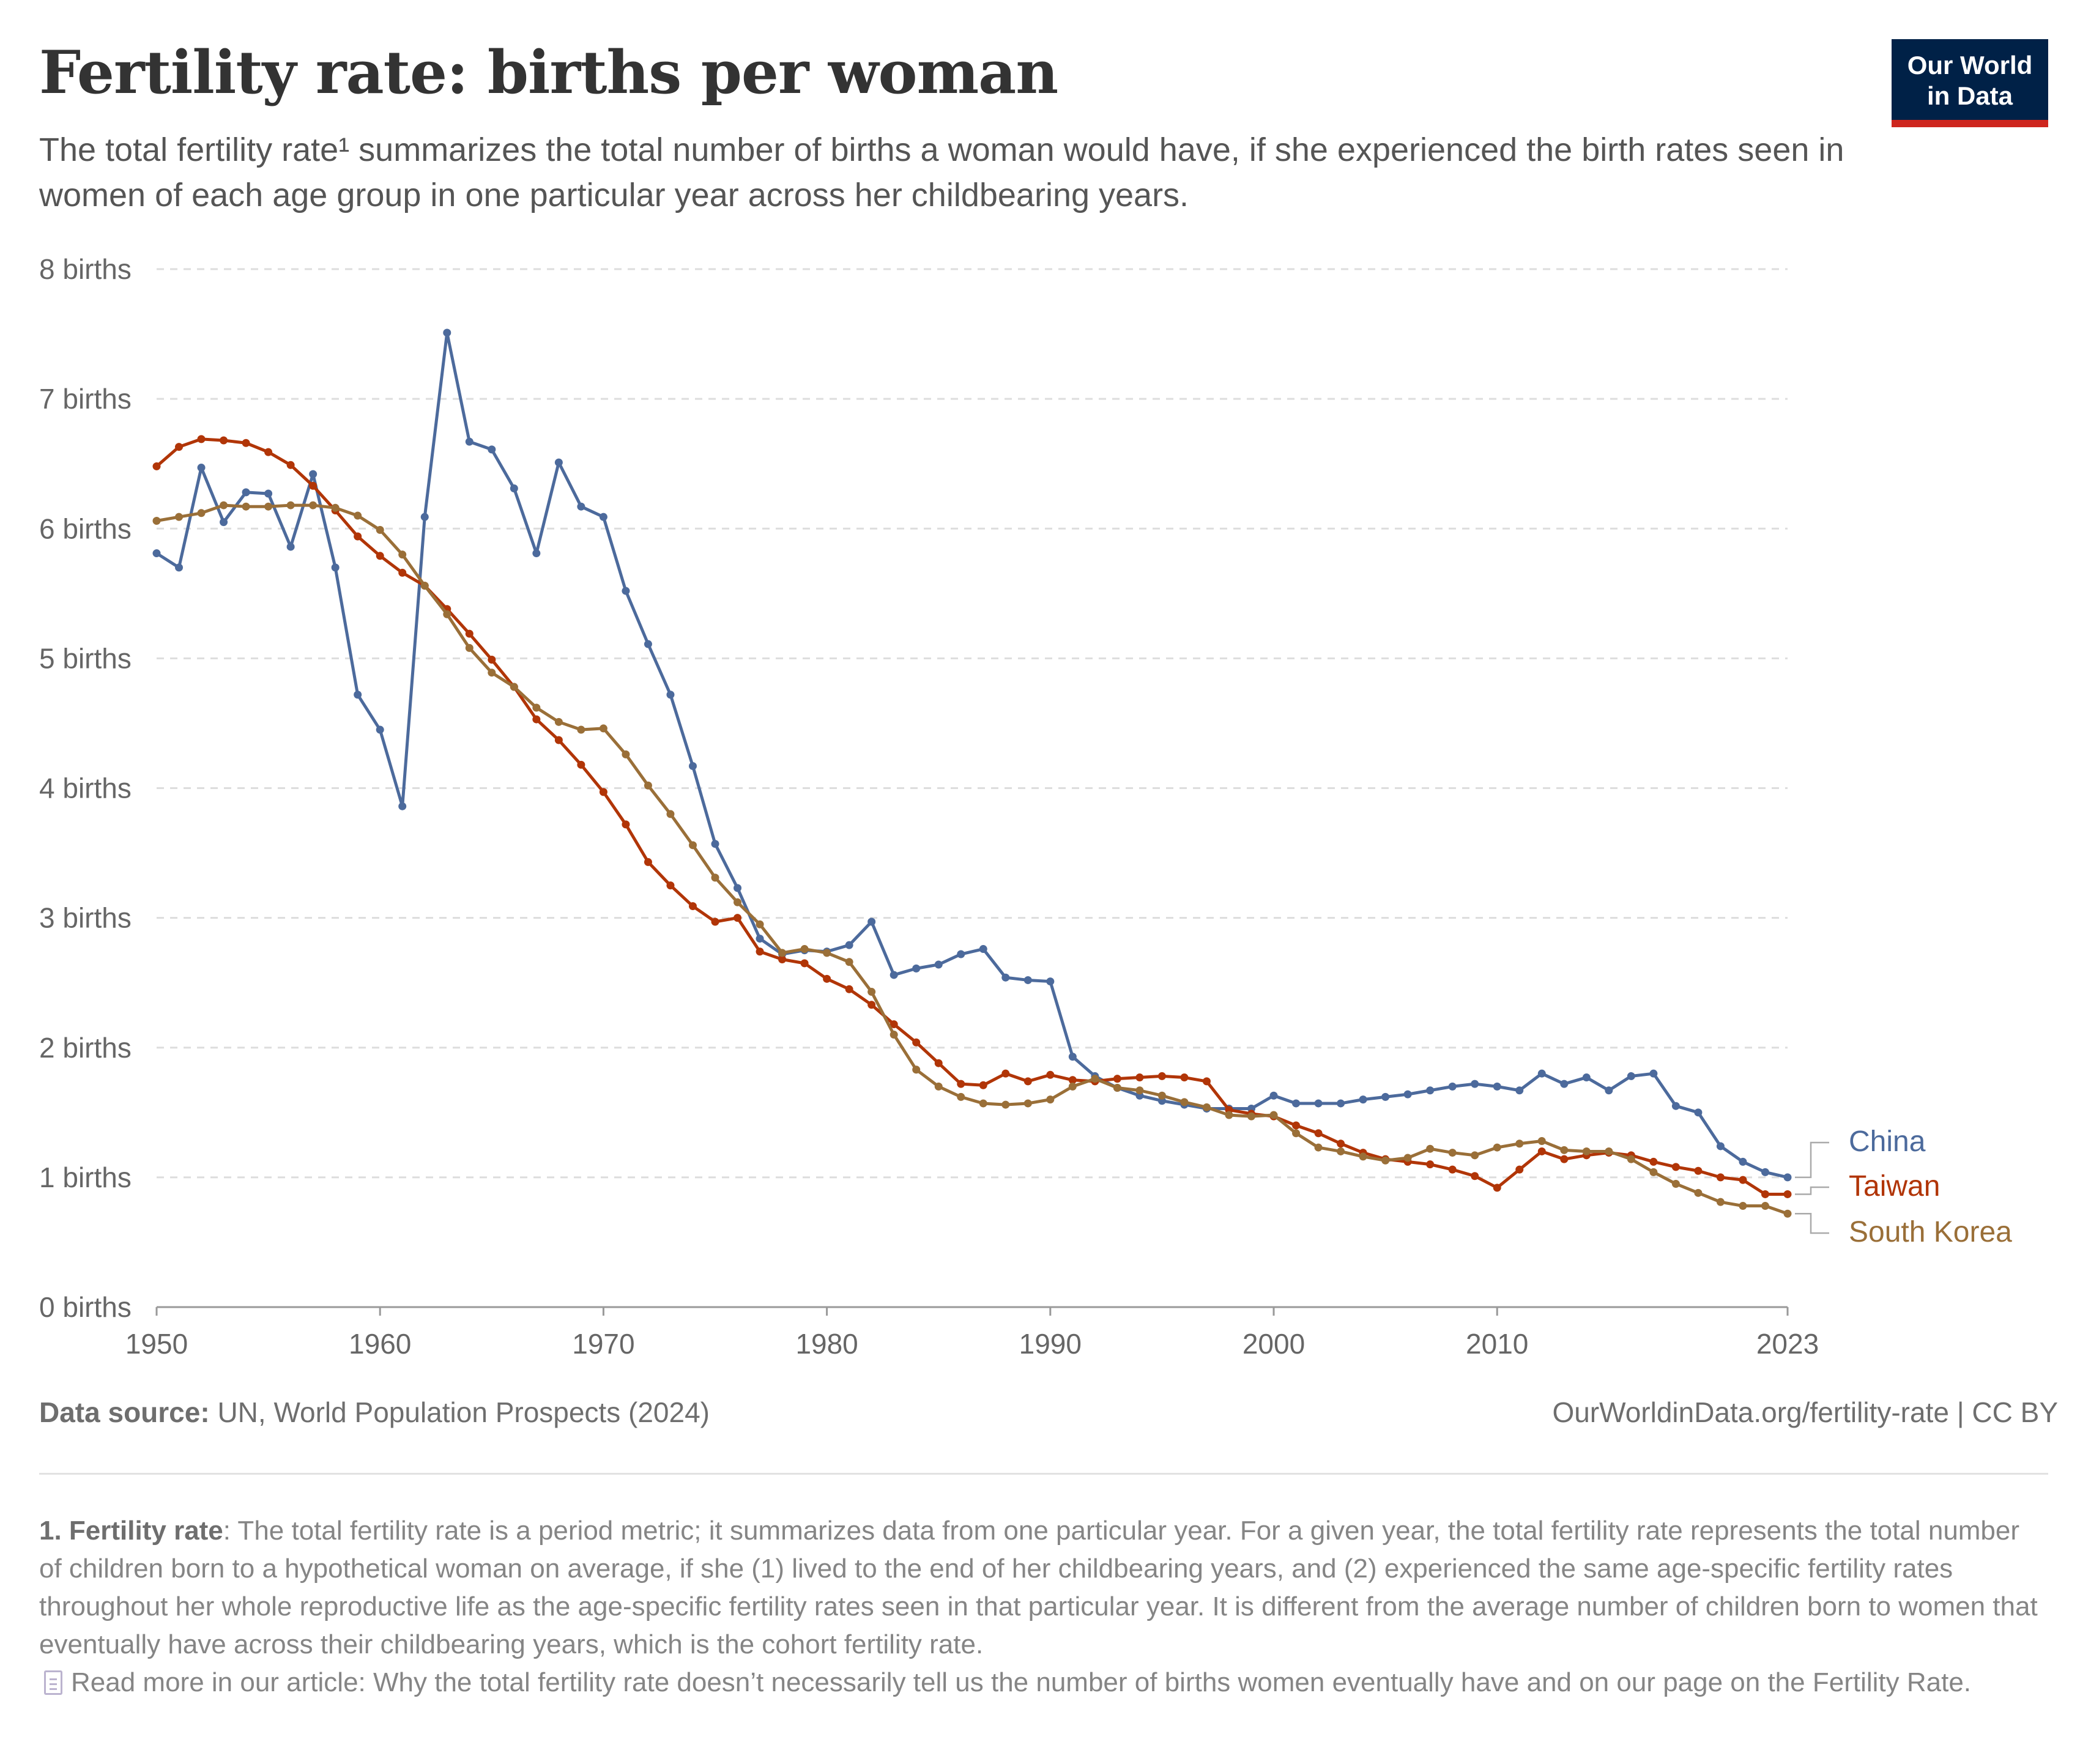 The height and width of the screenshot is (1764, 2080). What do you see at coordinates (463, 1412) in the screenshot?
I see `data-source-text: UN, World Population Prospects (2024)` at bounding box center [463, 1412].